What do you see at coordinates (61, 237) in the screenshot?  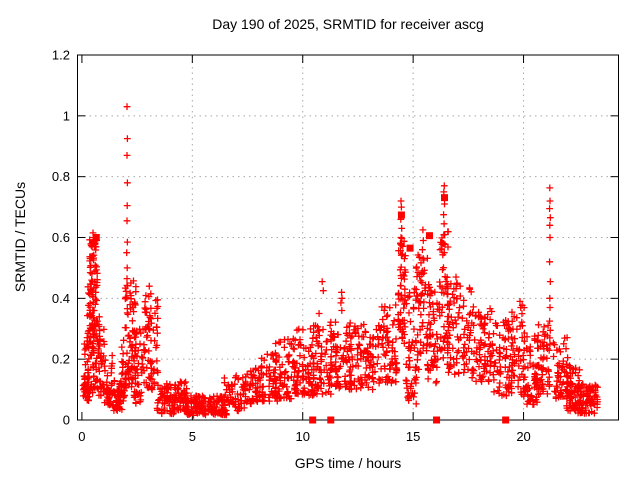 I see `y-tick-label: 0.6` at bounding box center [61, 237].